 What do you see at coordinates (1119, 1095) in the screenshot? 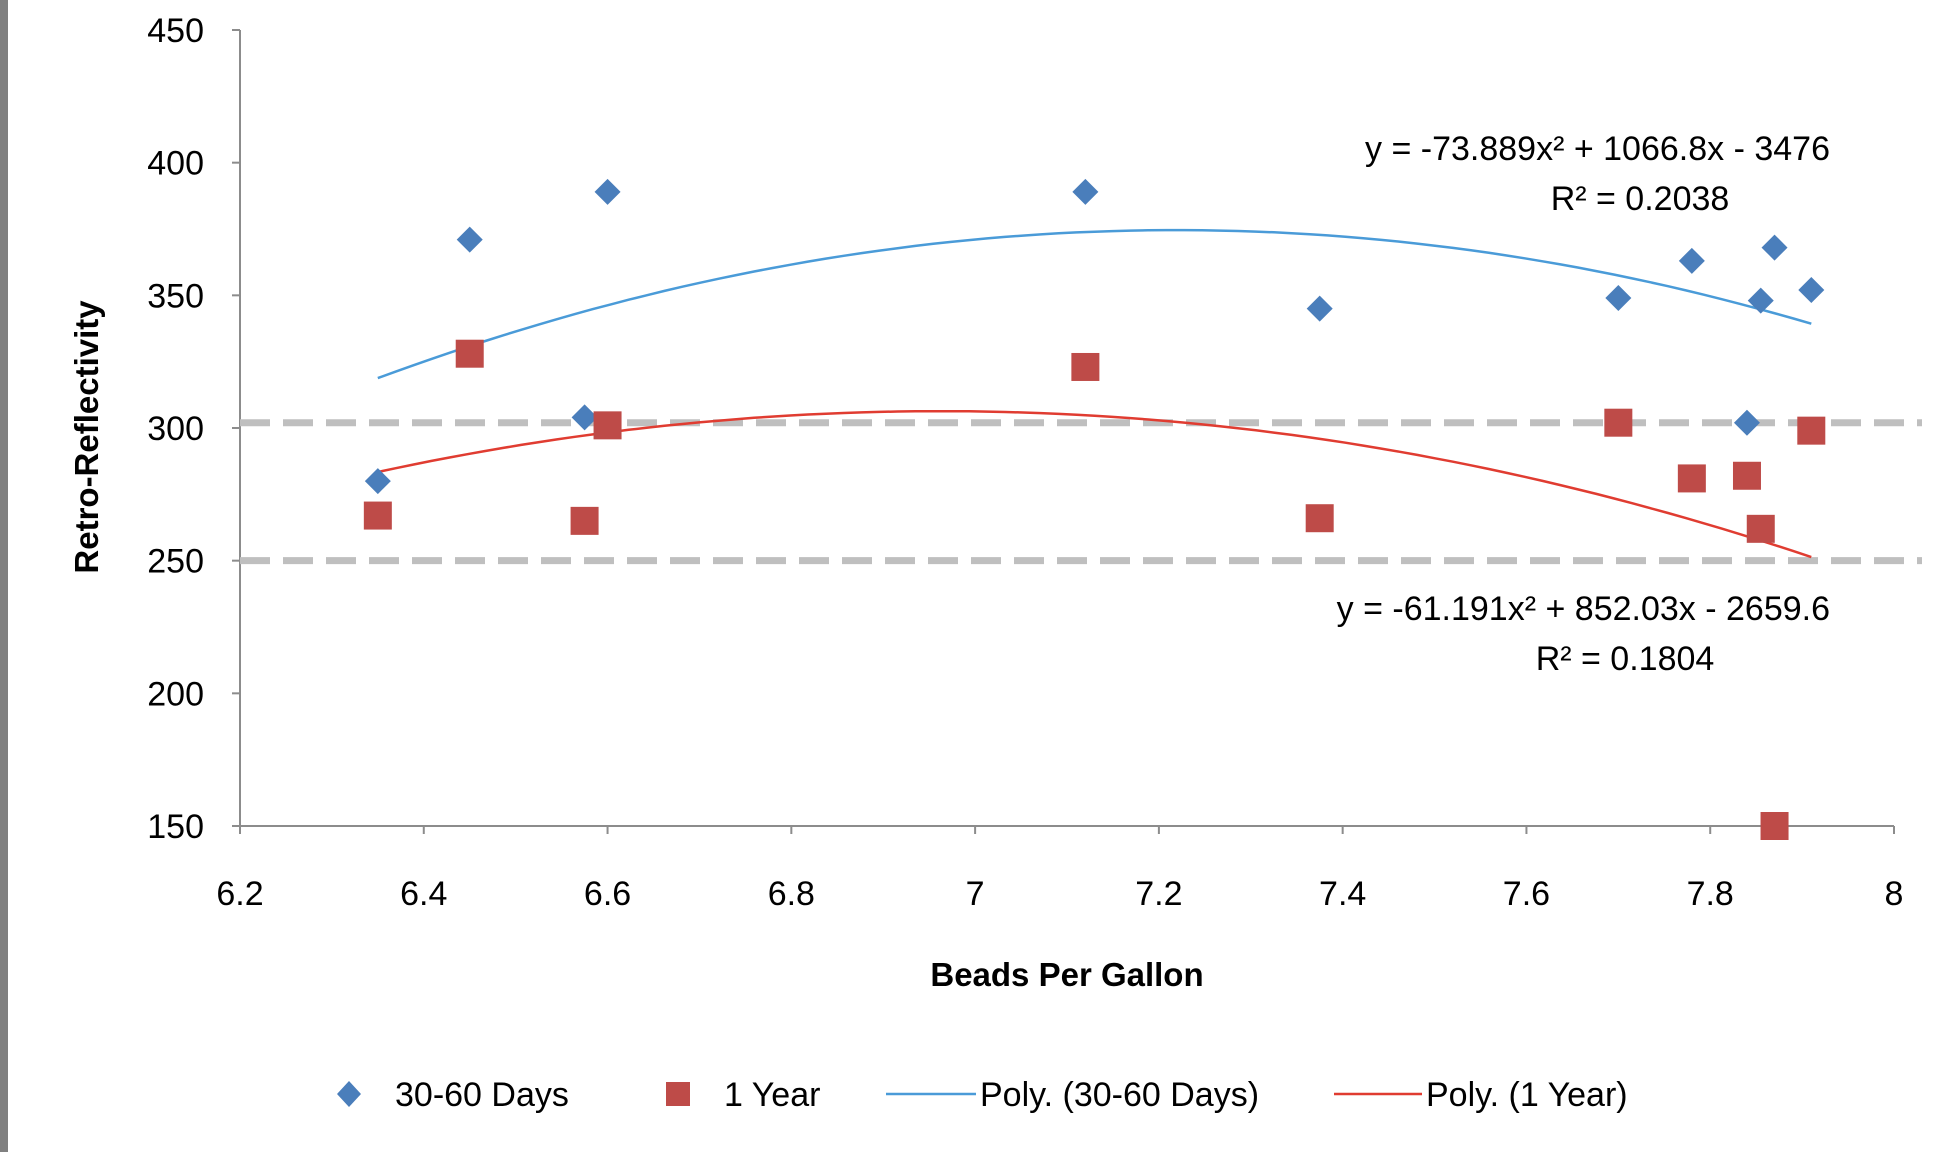
I see `legend-label-poly-30-60-days: Poly. (30-60 Days)` at bounding box center [1119, 1095].